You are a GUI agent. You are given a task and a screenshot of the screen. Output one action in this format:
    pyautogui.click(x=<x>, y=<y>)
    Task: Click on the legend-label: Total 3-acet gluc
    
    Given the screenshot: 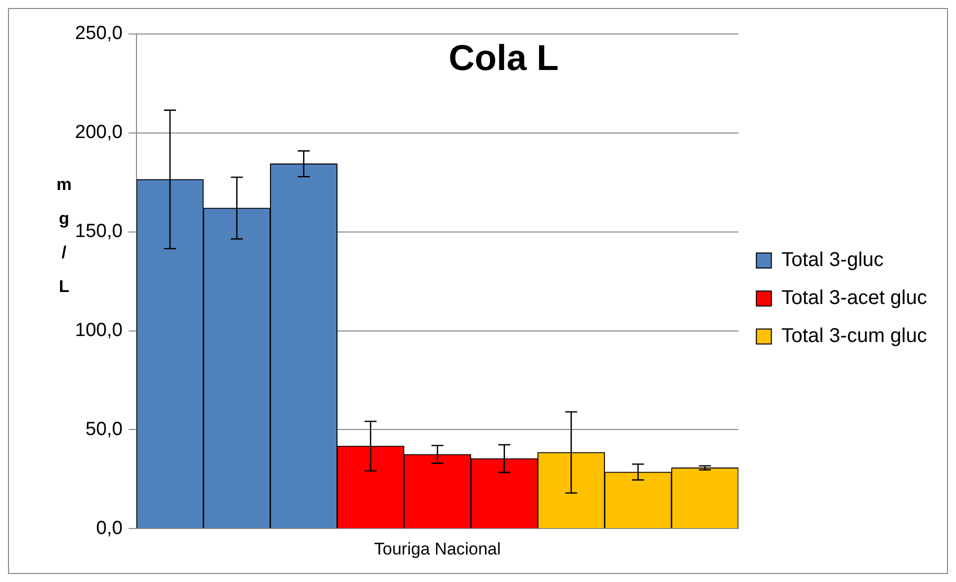 What is the action you would take?
    pyautogui.click(x=854, y=298)
    